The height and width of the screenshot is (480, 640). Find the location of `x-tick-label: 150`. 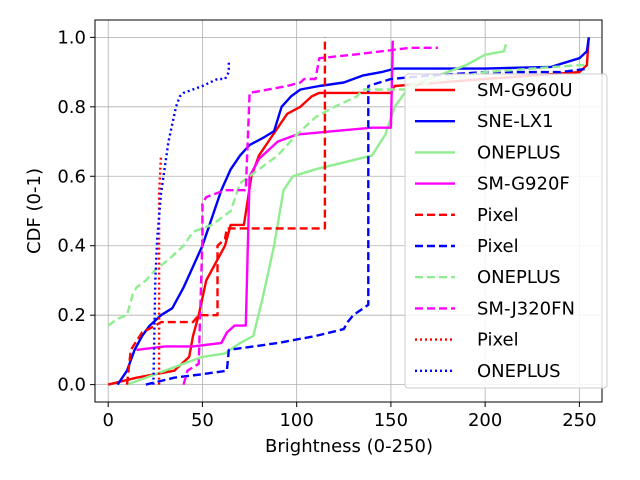

x-tick-label: 150 is located at coordinates (391, 420).